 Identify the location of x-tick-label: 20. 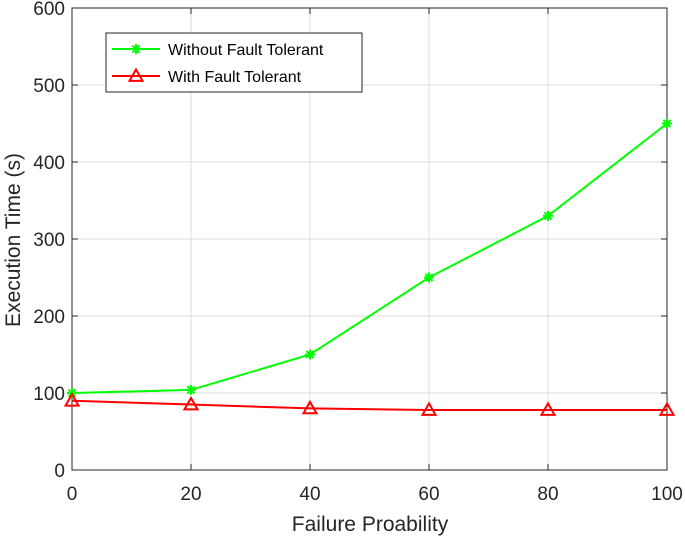
(190, 494).